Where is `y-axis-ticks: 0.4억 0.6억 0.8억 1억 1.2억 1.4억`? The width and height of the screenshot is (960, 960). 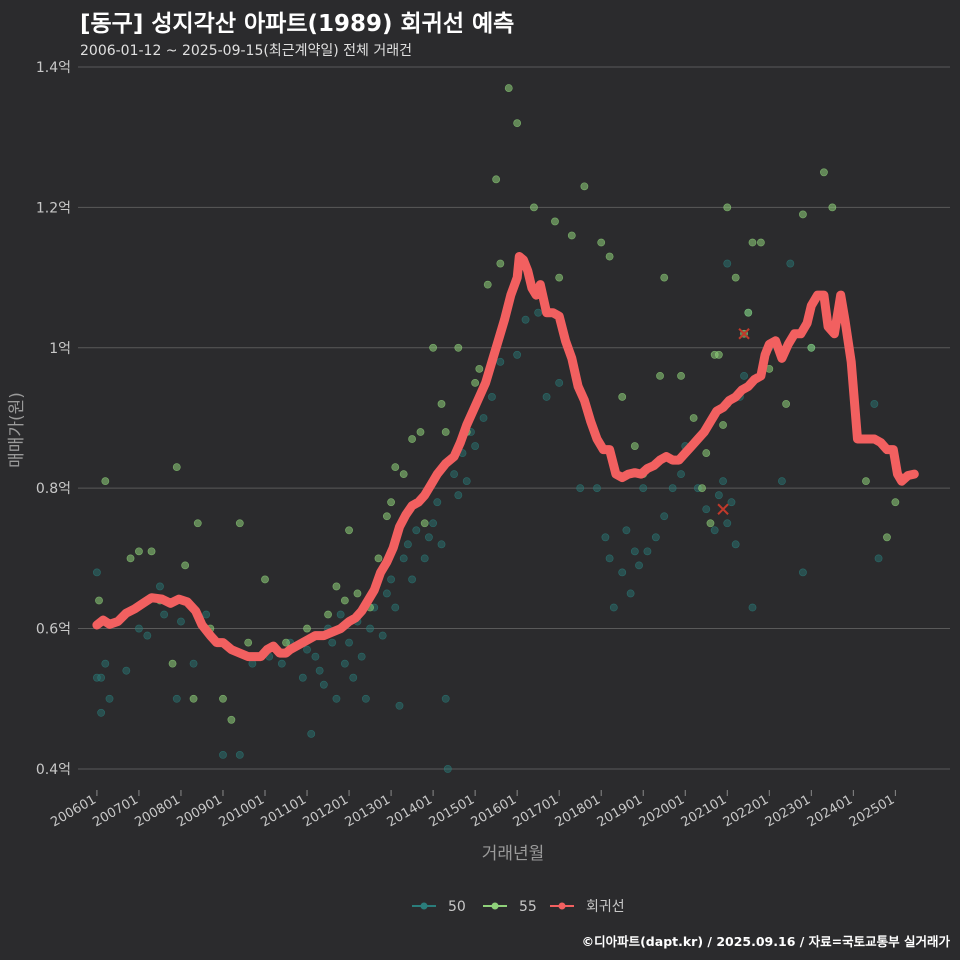
y-axis-ticks: 0.4억 0.6억 0.8억 1억 1.2억 1.4억 is located at coordinates (53, 419).